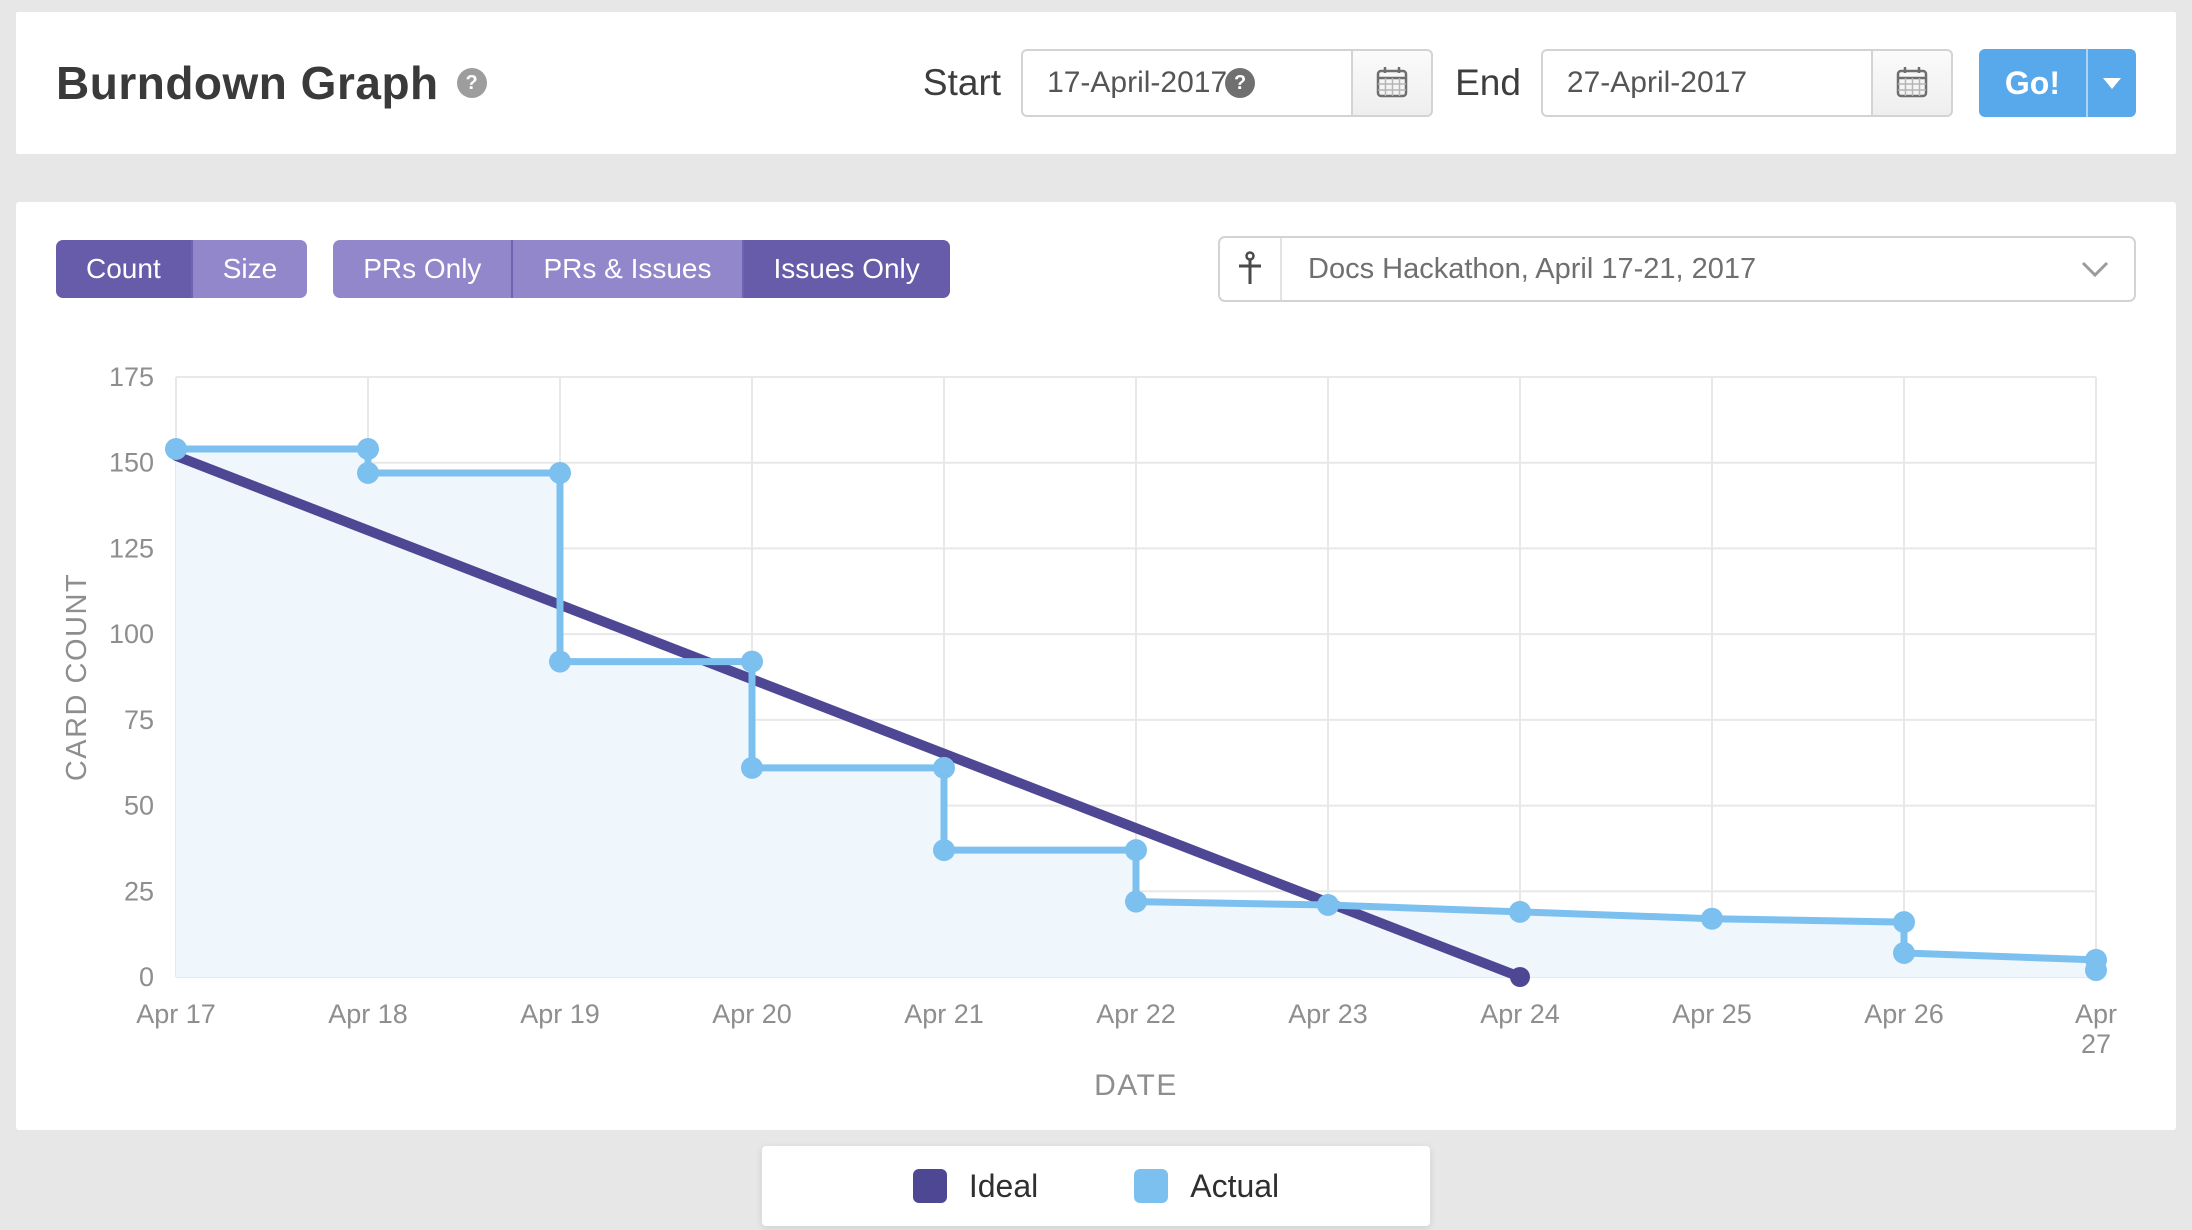 The height and width of the screenshot is (1230, 2192). I want to click on svg-text: Apr 21, so click(944, 1014).